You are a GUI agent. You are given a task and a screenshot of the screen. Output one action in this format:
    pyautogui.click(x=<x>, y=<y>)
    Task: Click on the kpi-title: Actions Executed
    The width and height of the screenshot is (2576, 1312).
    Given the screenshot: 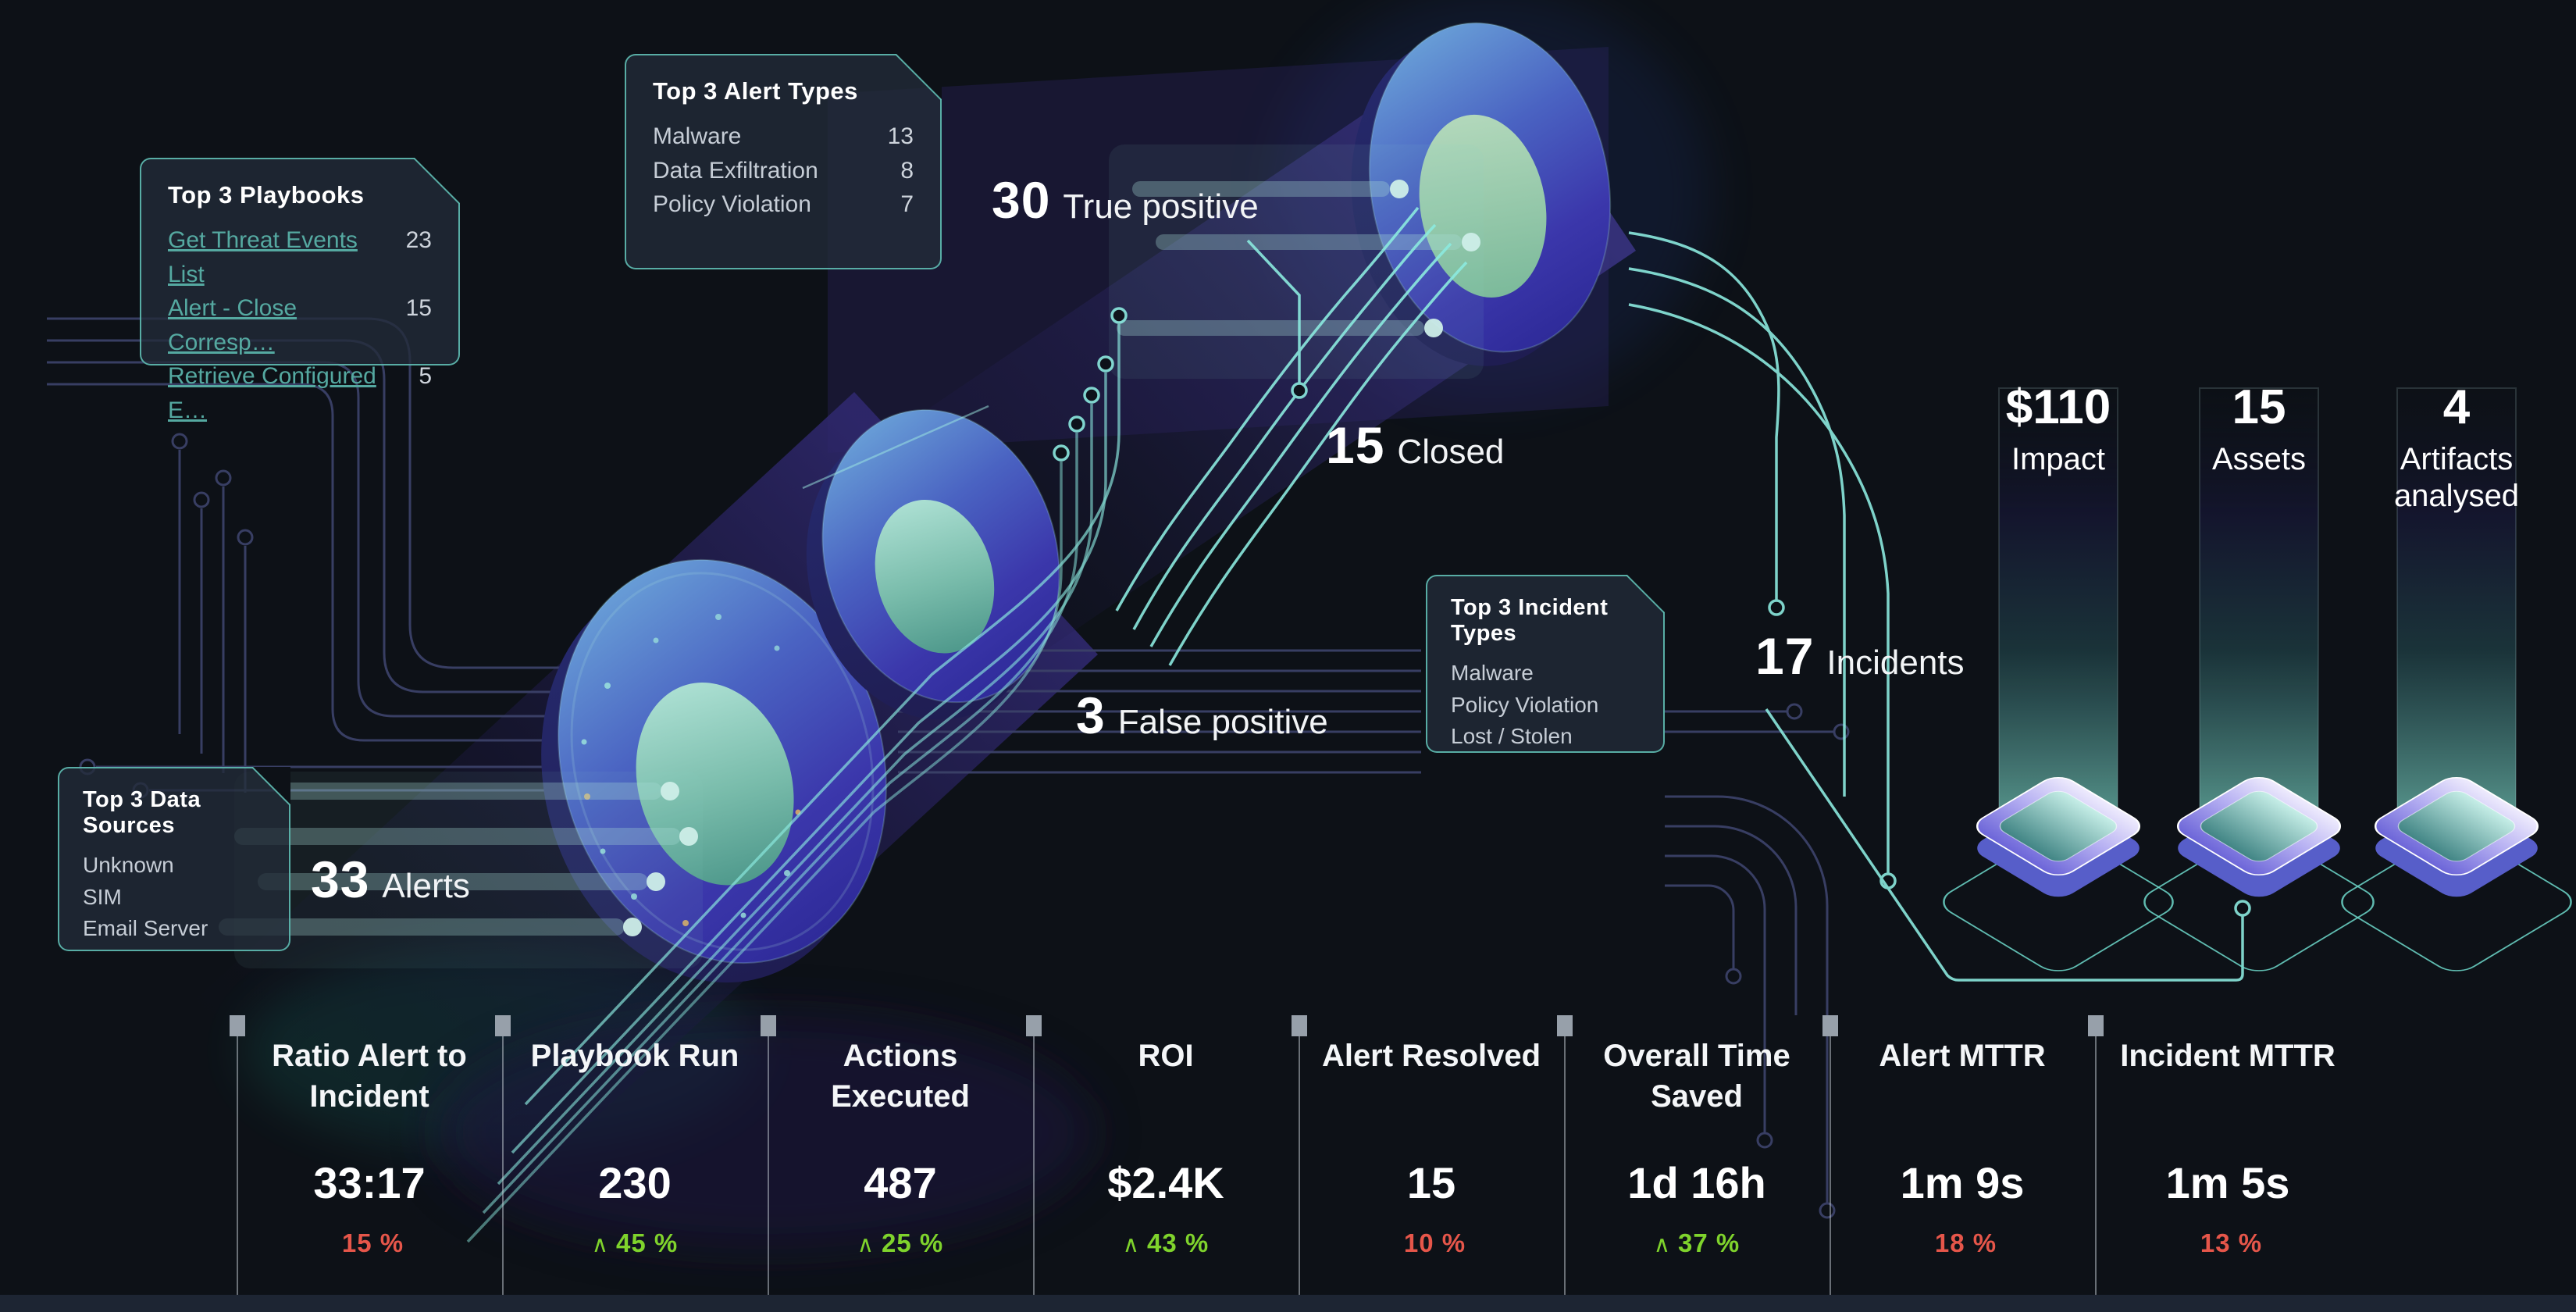 What is the action you would take?
    pyautogui.click(x=901, y=1076)
    